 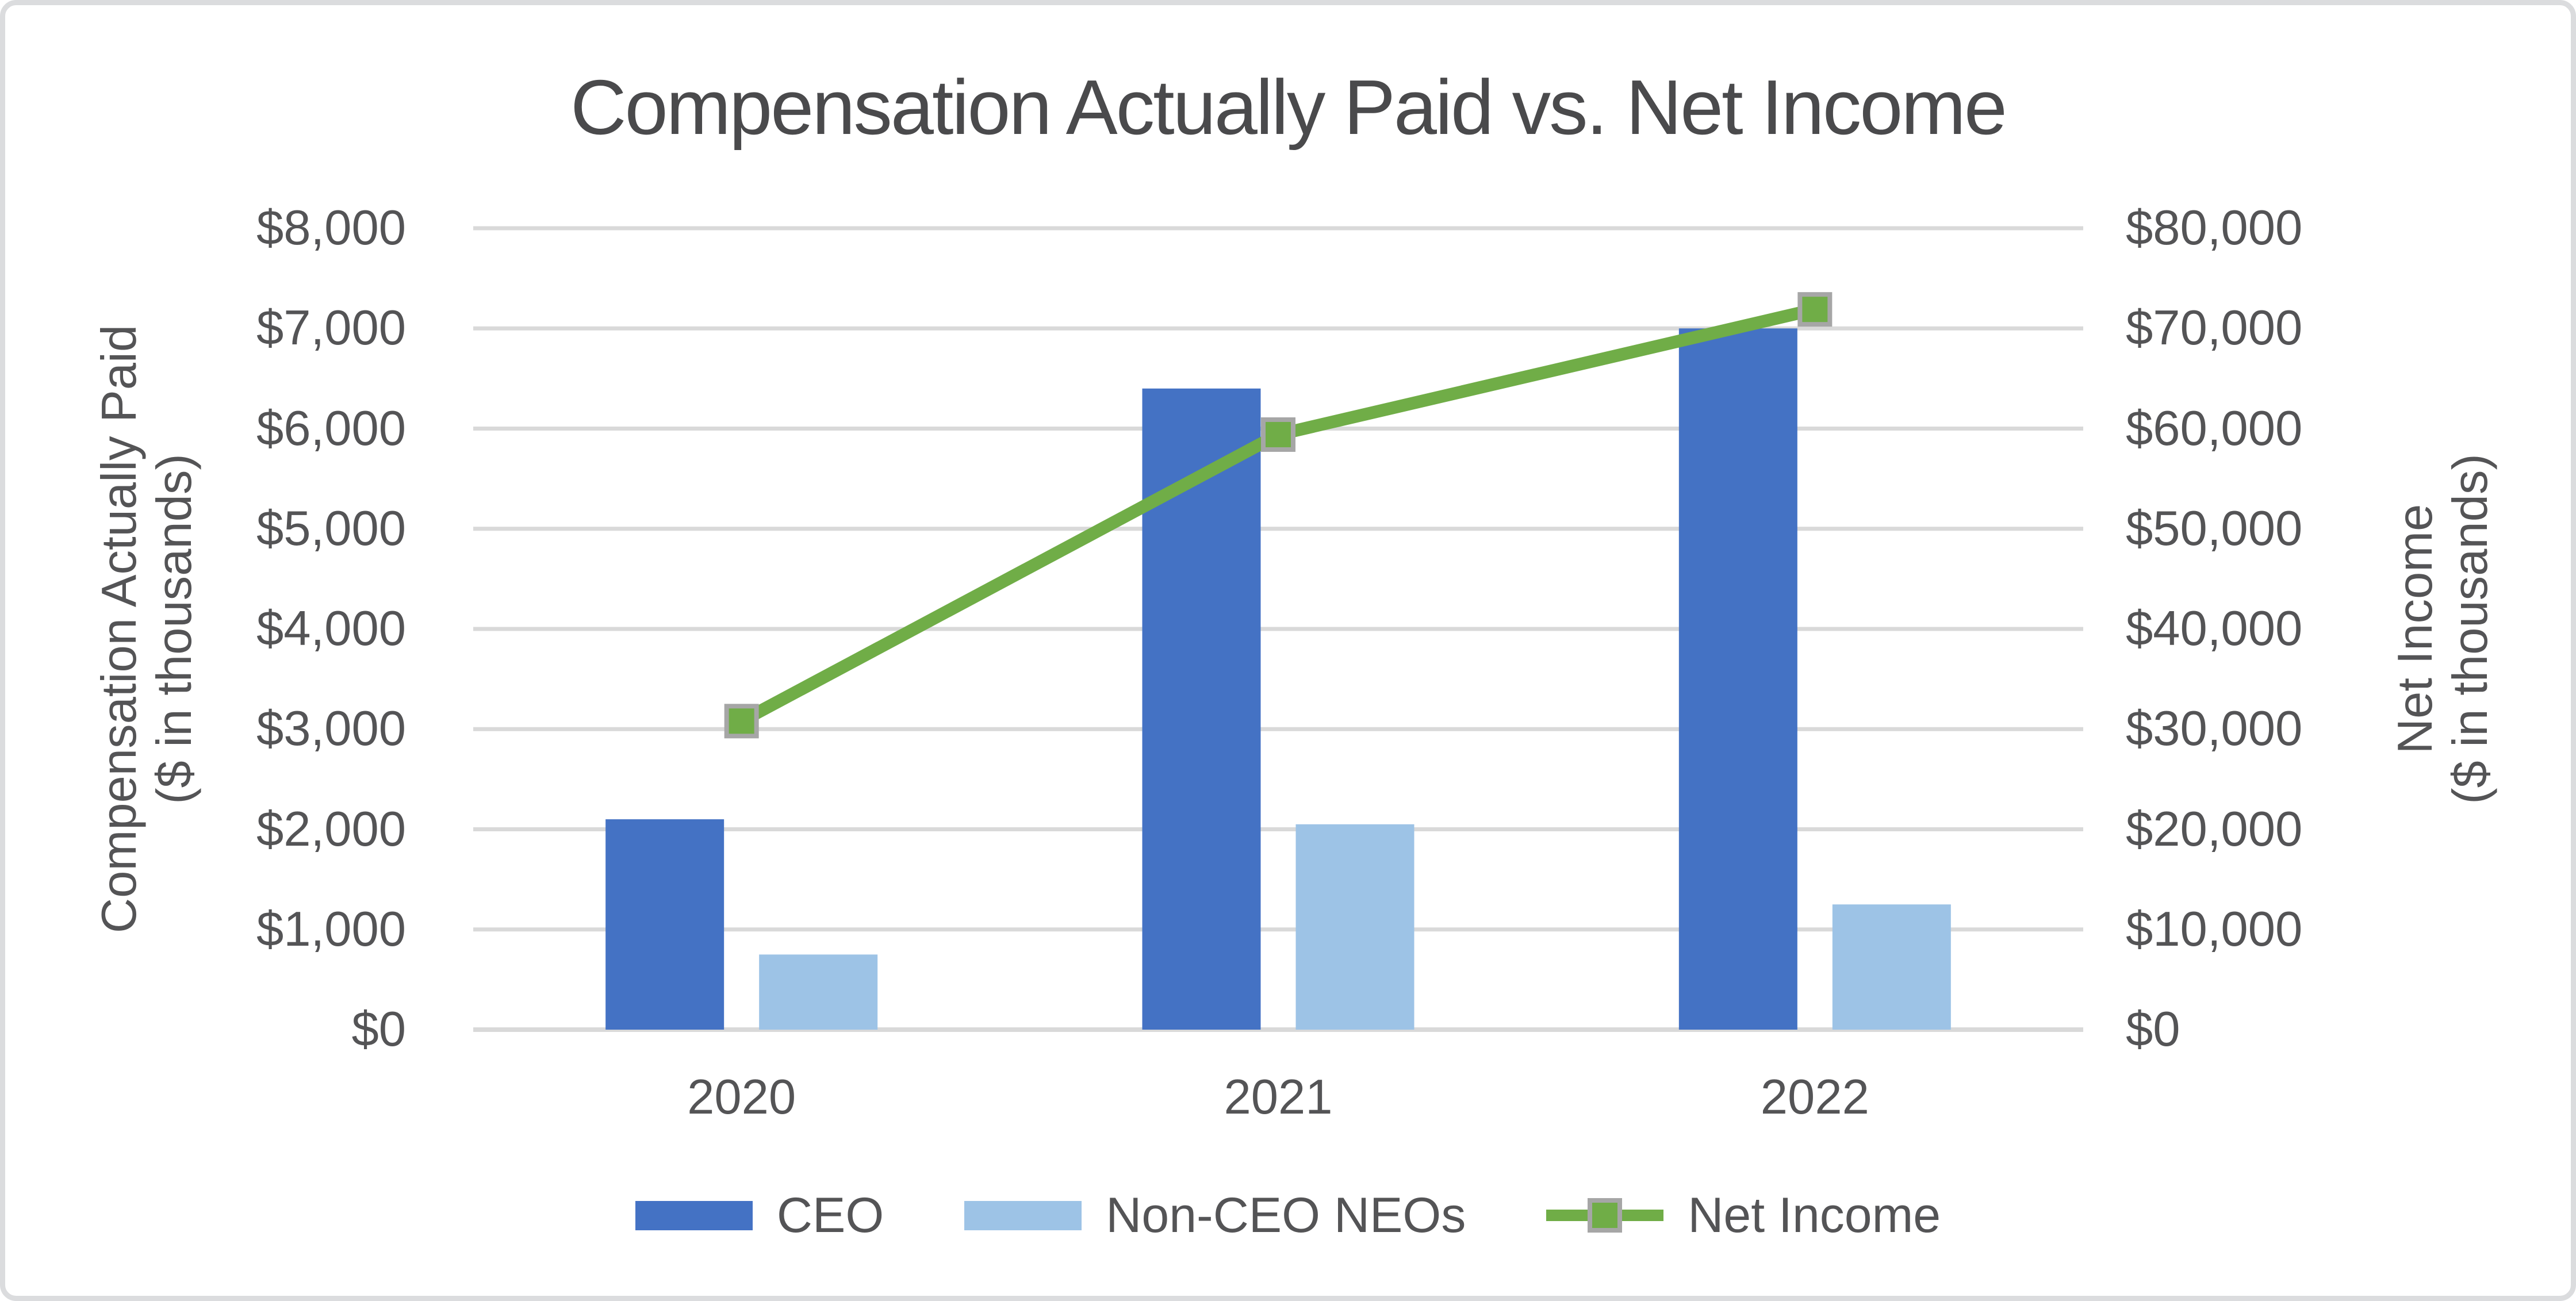 I want to click on left-axis-tick: $4,000, so click(x=331, y=628).